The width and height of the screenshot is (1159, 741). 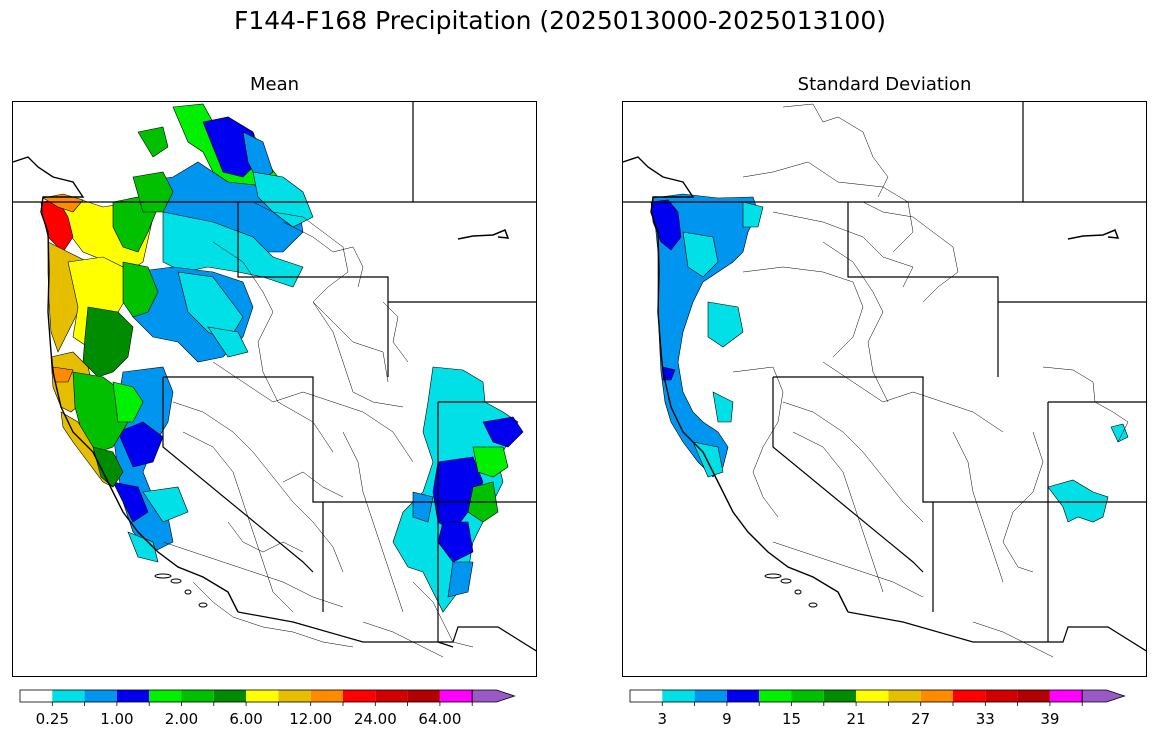 I want to click on mean-tick-label: 2.00, so click(x=181, y=719).